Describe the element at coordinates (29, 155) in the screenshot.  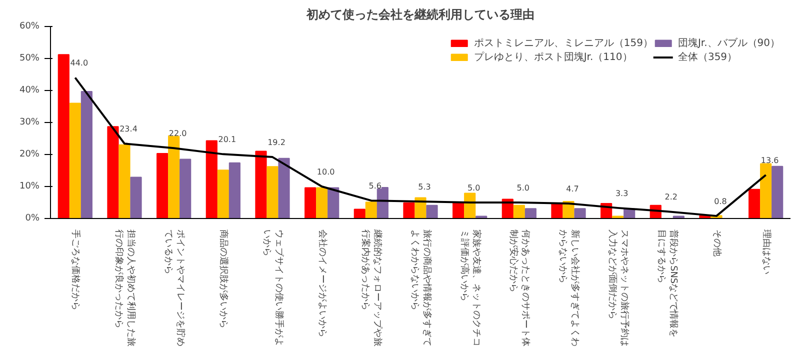
I see `y-tick-label: 20%` at that location.